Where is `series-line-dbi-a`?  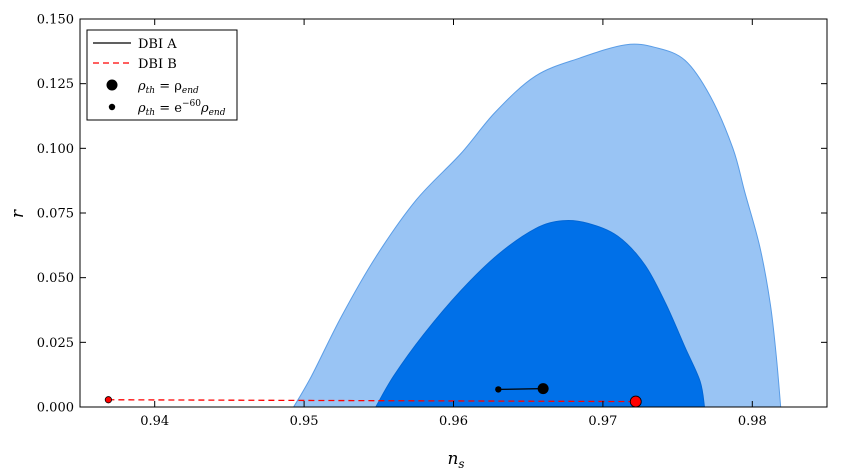
series-line-dbi-a is located at coordinates (521, 389).